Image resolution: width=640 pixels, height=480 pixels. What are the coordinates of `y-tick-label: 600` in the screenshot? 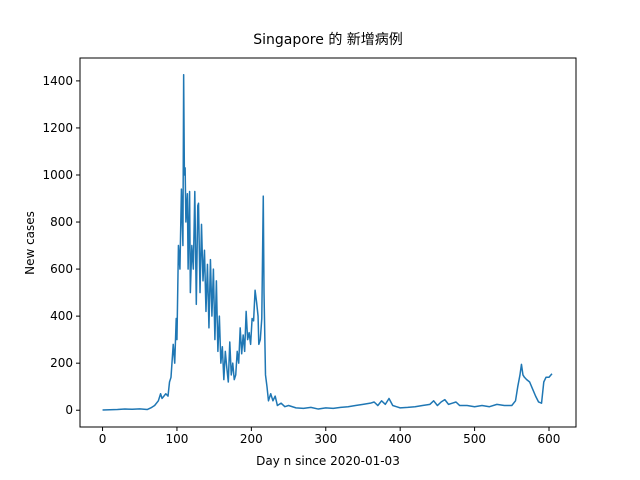 It's located at (61, 269).